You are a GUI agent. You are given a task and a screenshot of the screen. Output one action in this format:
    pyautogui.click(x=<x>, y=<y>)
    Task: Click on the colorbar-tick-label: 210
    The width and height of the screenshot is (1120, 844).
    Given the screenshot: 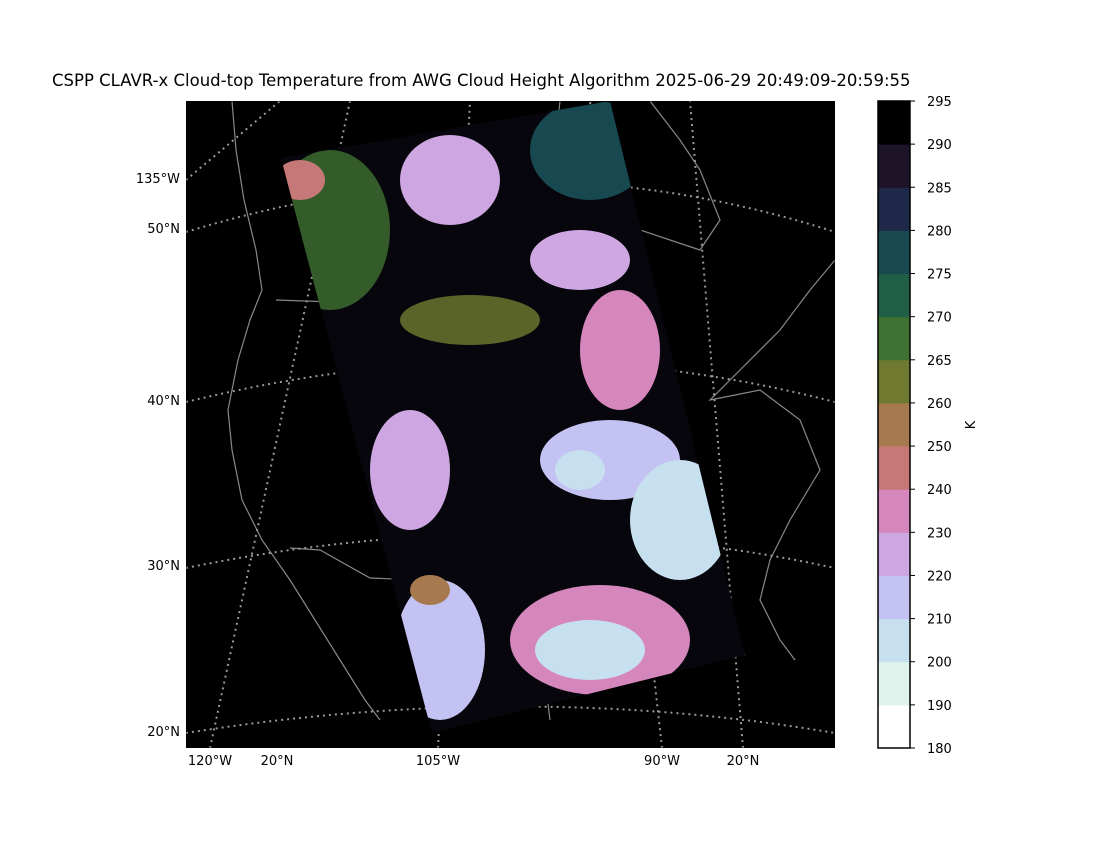 What is the action you would take?
    pyautogui.click(x=939, y=620)
    